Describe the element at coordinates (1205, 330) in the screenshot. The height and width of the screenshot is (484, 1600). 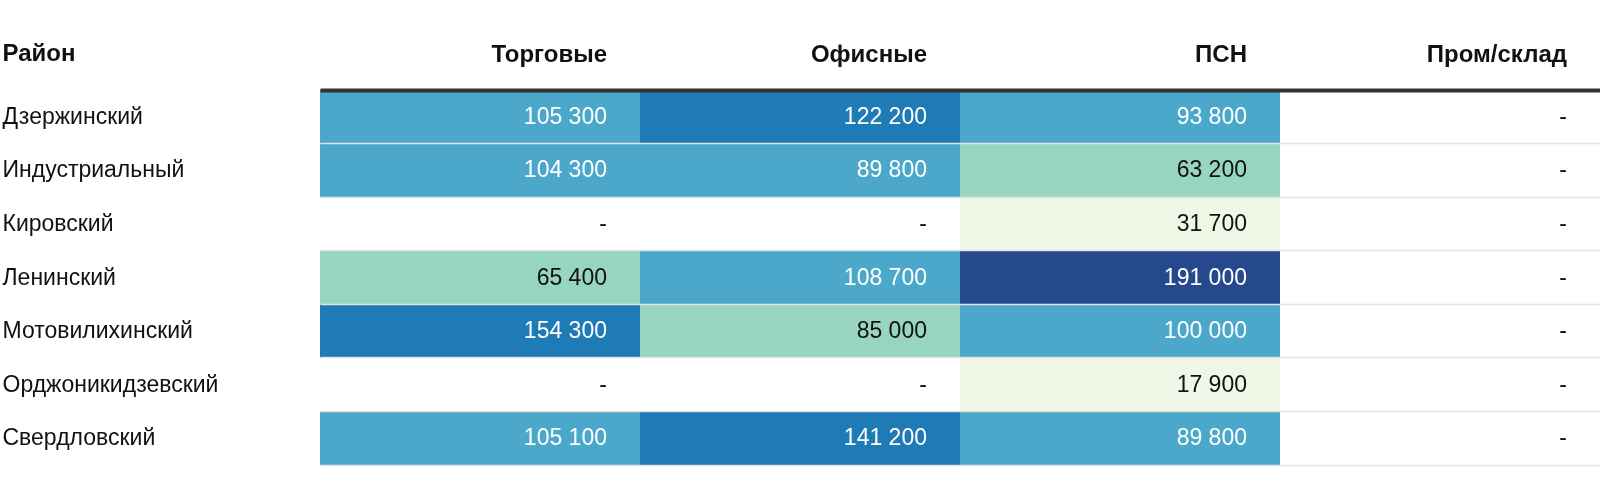
I see `data-label: 100 000` at that location.